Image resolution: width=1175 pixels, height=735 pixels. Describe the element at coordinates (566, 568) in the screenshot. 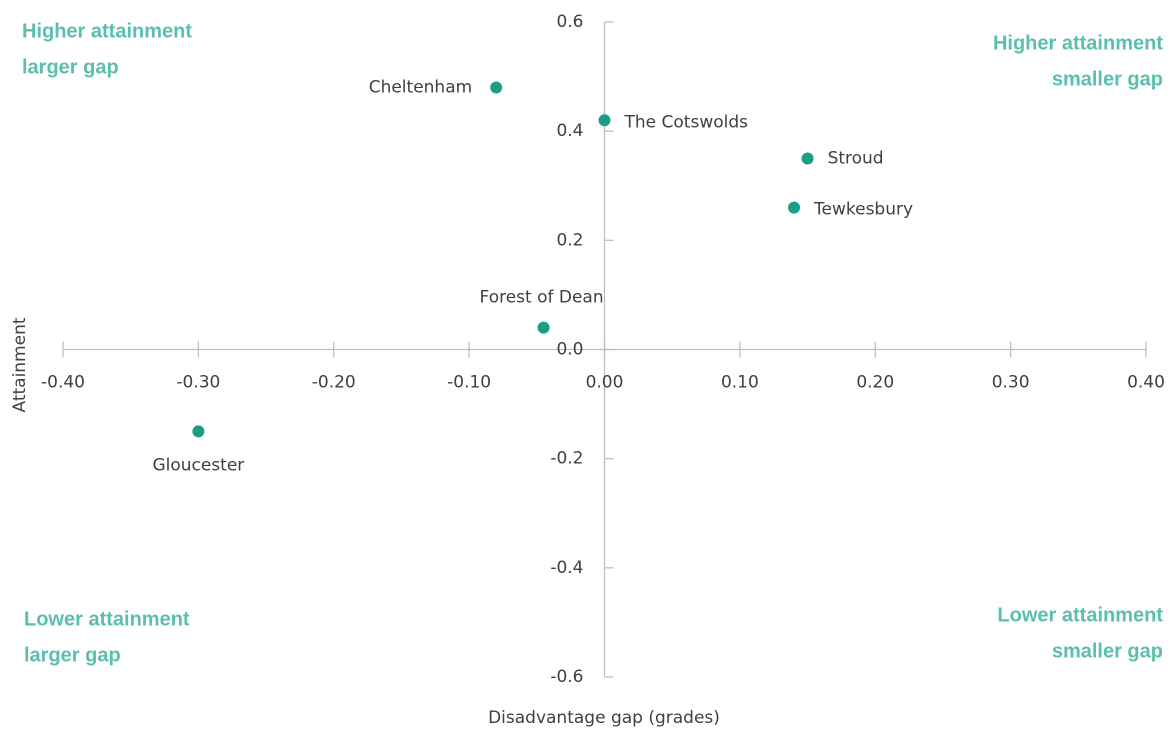

I see `y-tick-label: -0.4` at that location.